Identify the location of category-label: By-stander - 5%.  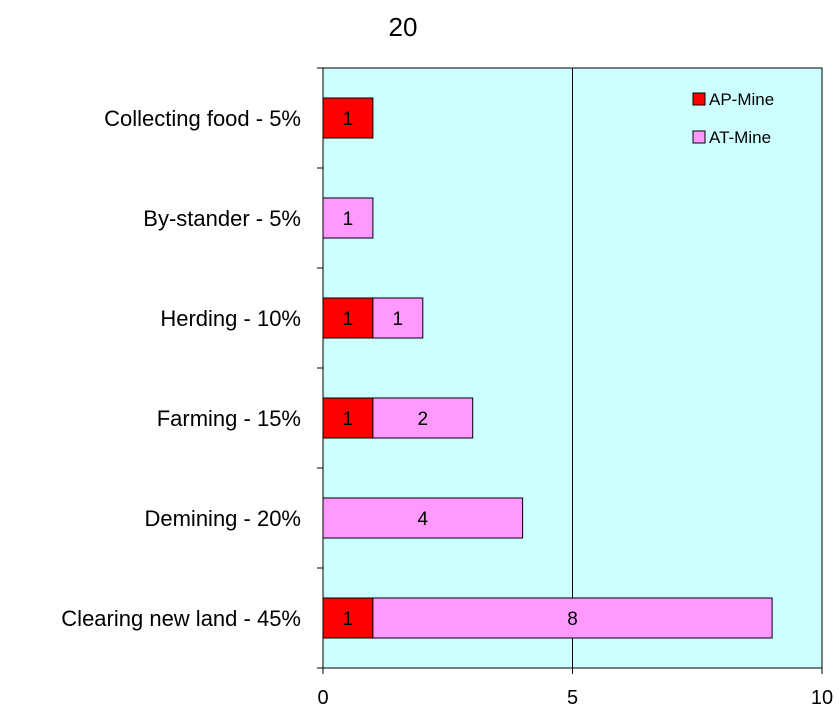
(222, 218).